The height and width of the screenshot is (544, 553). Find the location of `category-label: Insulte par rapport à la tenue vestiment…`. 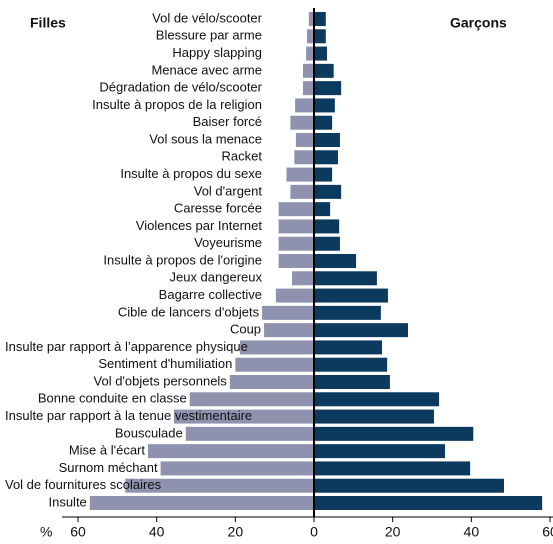

category-label: Insulte par rapport à la tenue vestiment… is located at coordinates (128, 415).